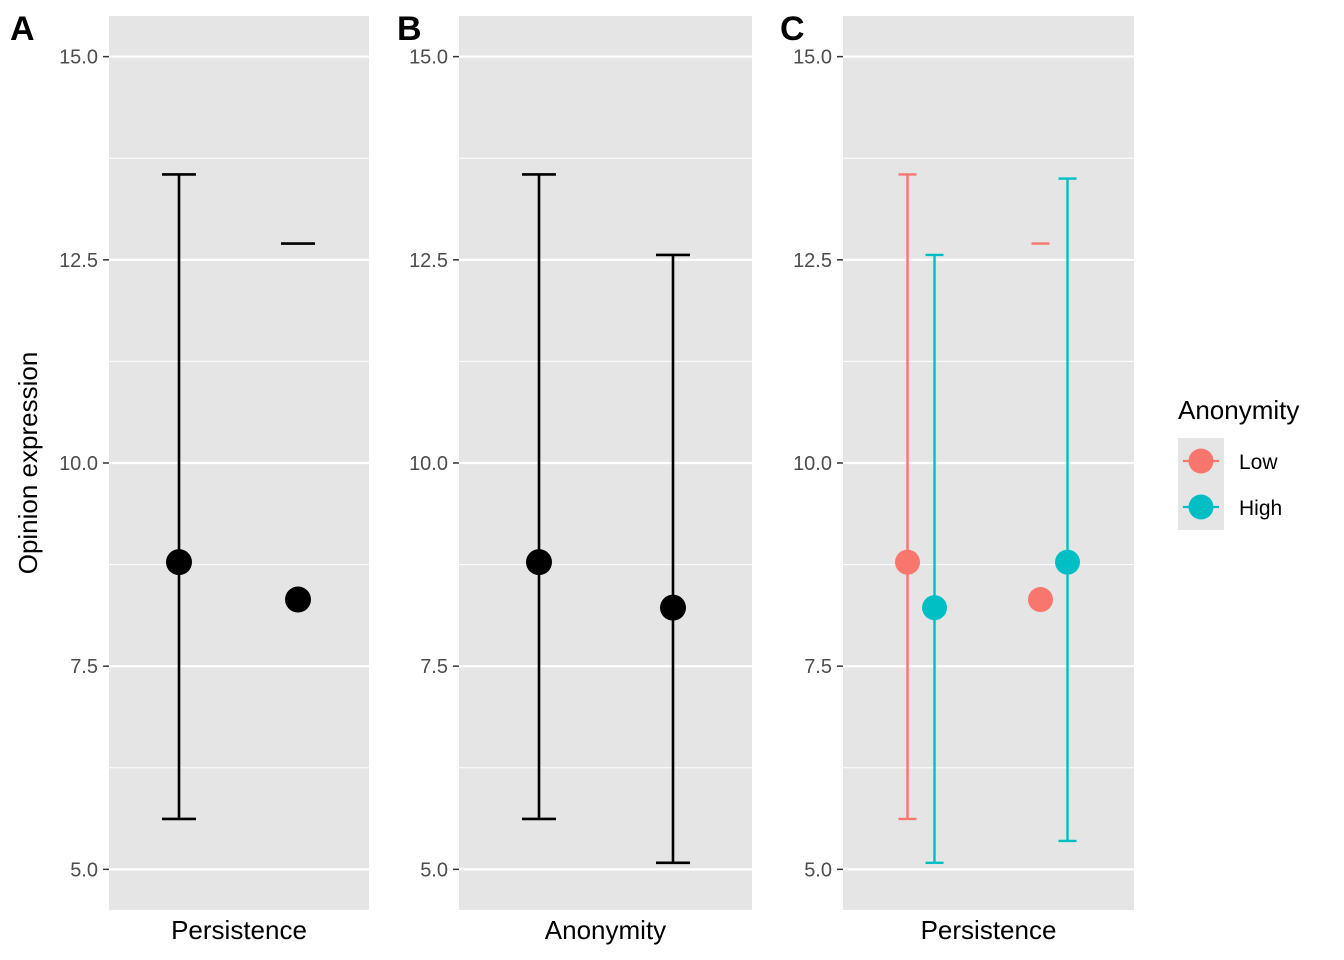 This screenshot has width=1344, height=960. I want to click on panel-label: C, so click(792, 29).